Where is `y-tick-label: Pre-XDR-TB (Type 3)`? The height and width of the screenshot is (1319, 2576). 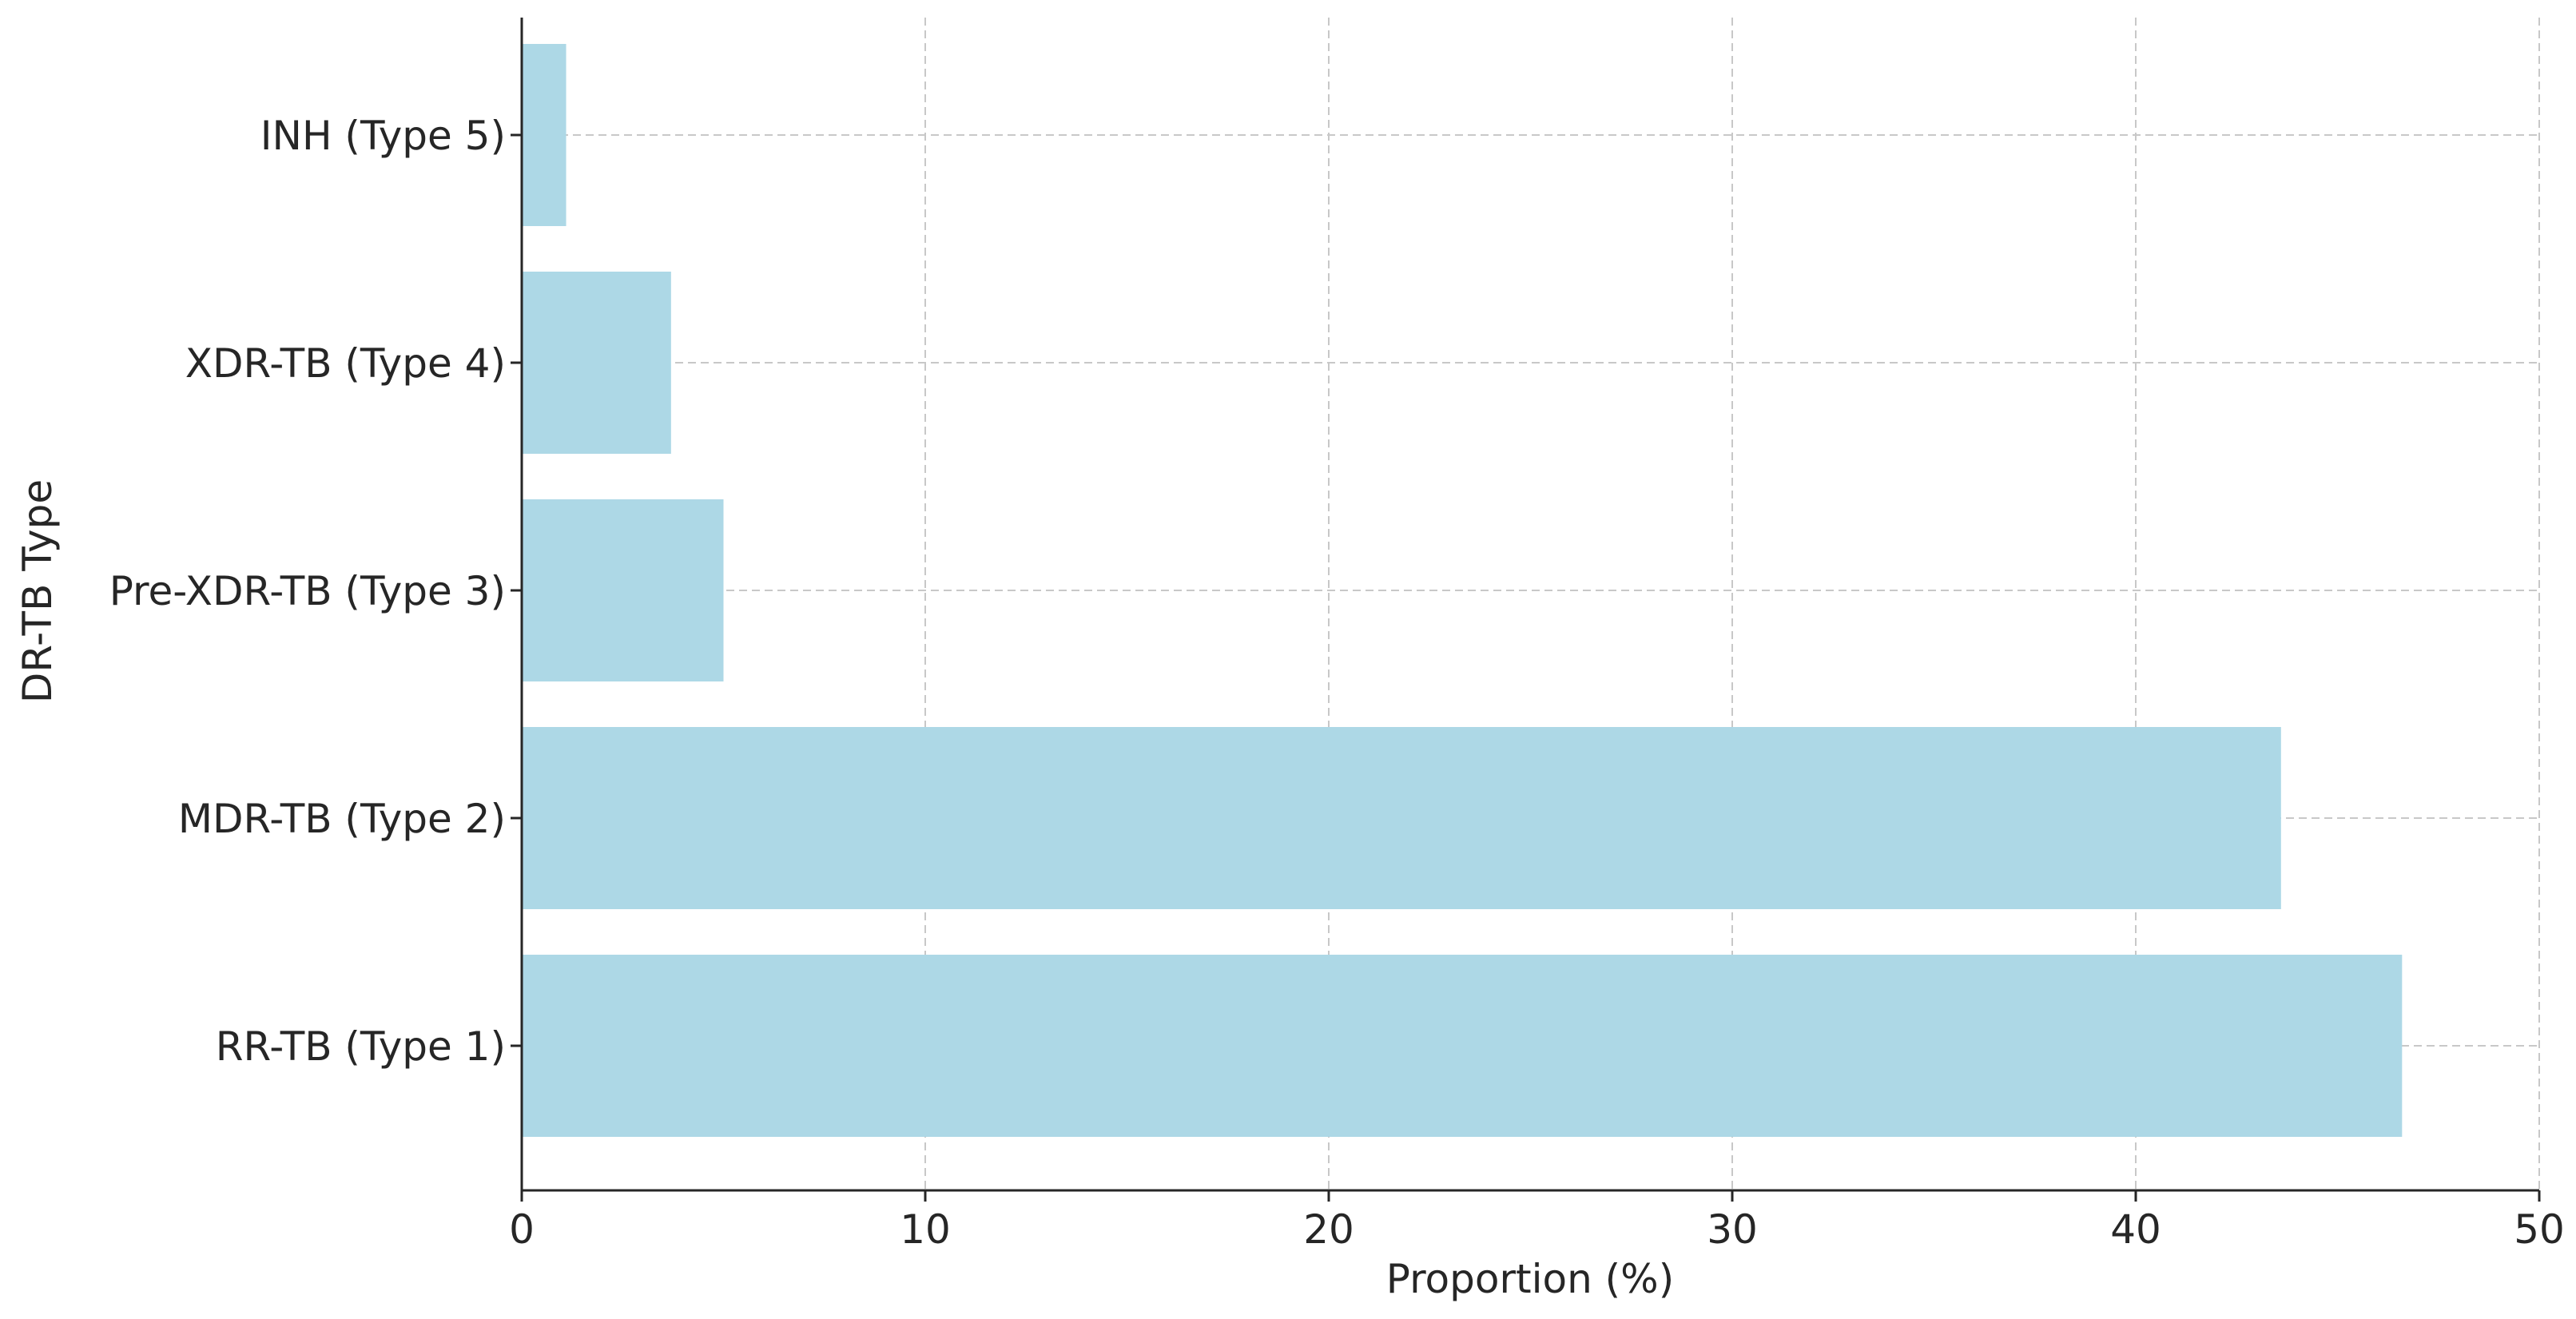
y-tick-label: Pre-XDR-TB (Type 3) is located at coordinates (307, 591).